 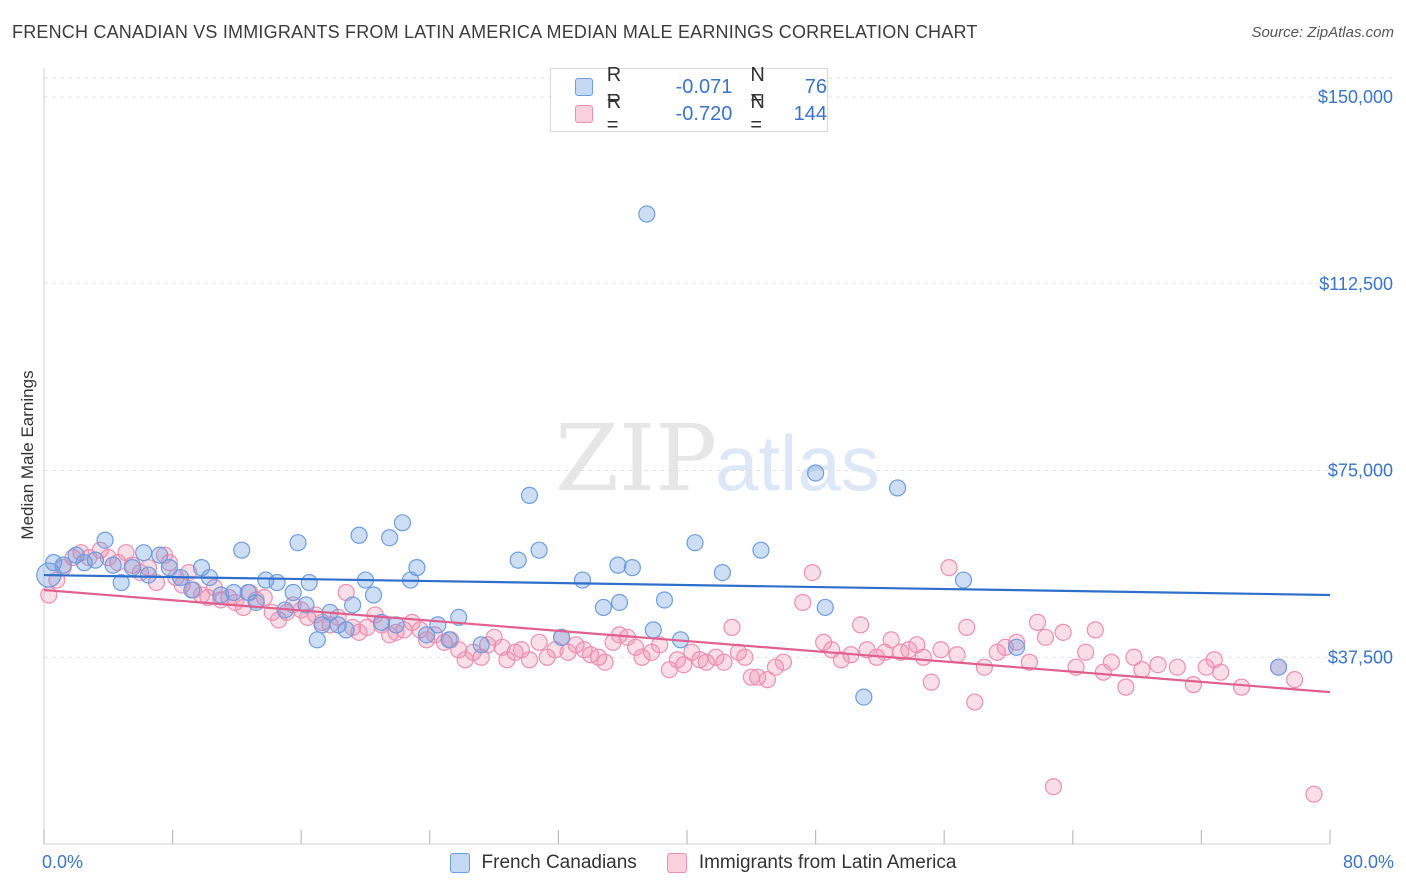 I want to click on legend-r-value: -0.720, so click(x=704, y=113).